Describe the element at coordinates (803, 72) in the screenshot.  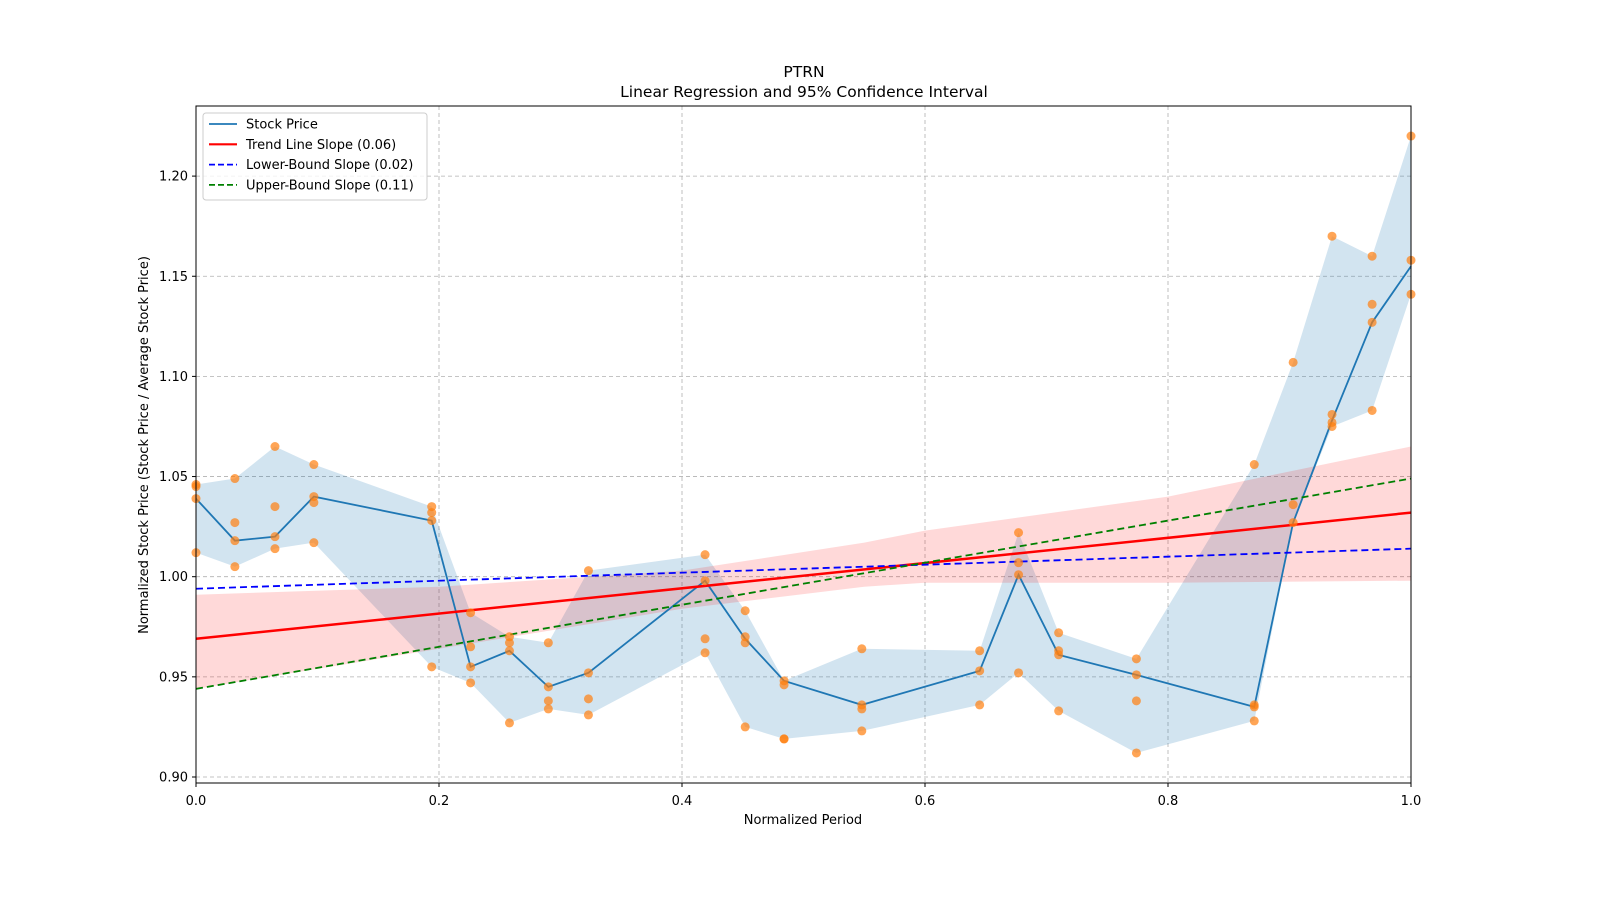
I see `chart-title: PTRN` at that location.